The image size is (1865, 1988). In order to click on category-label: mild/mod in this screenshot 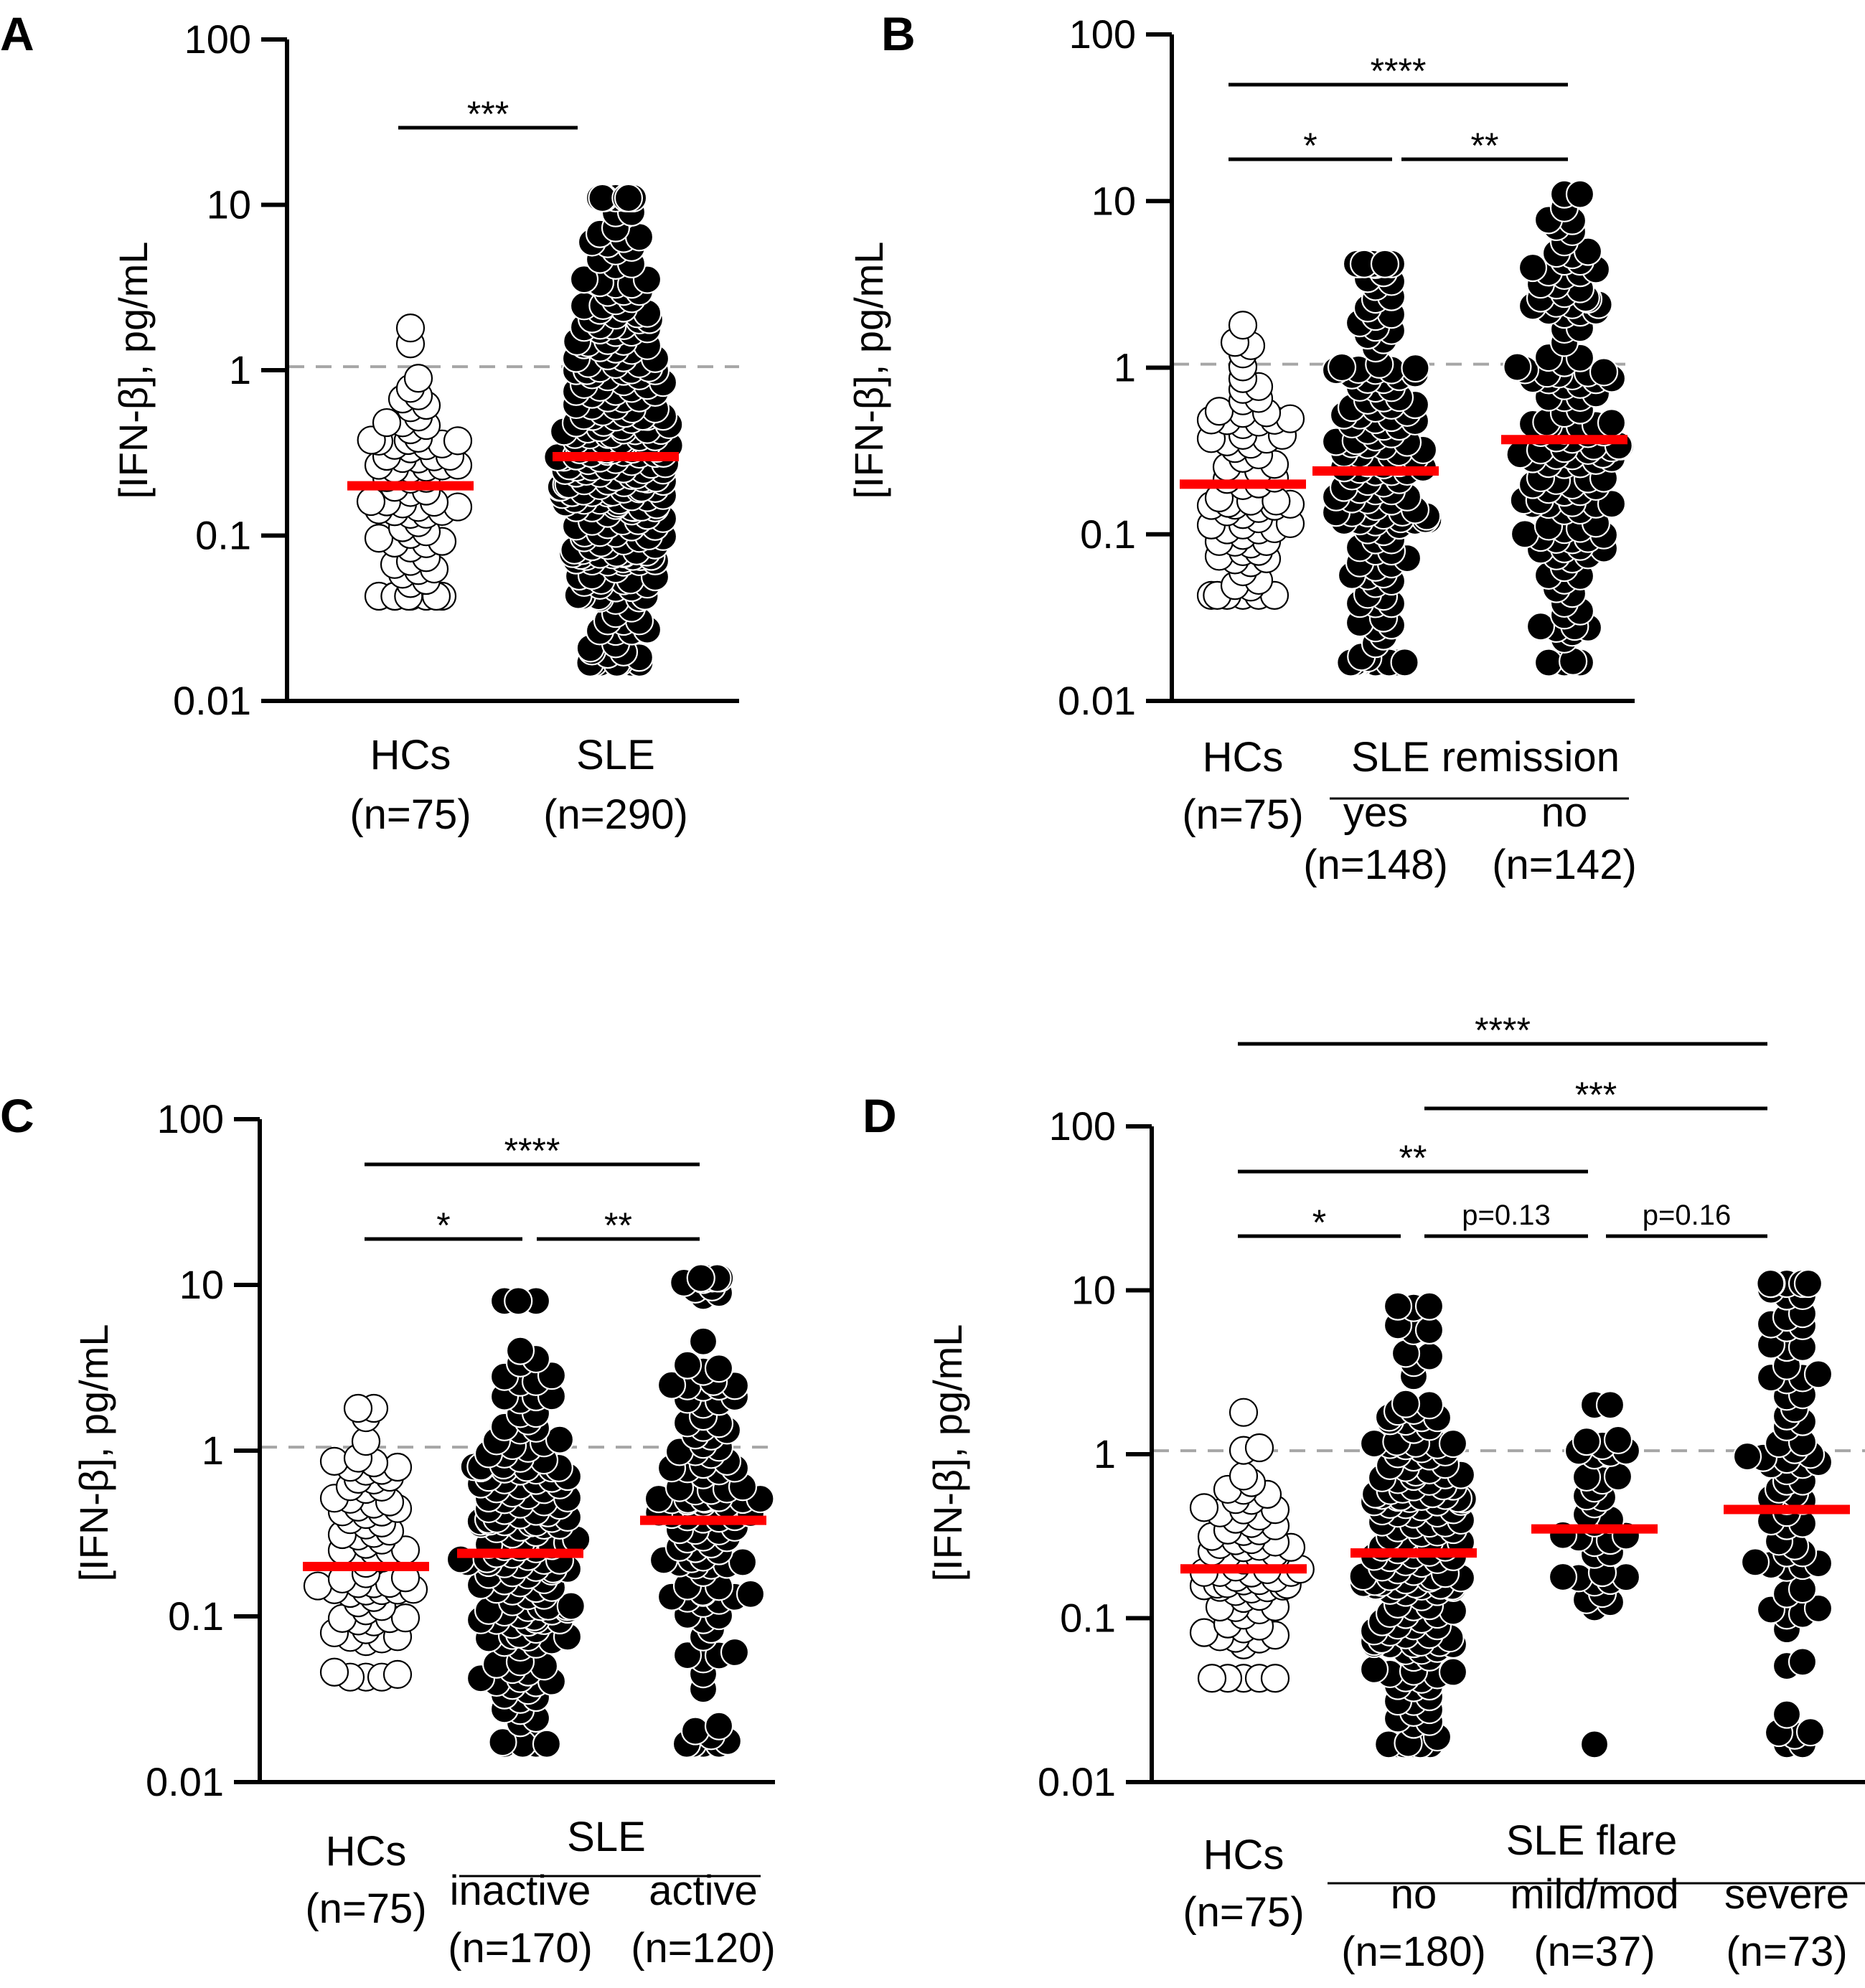, I will do `click(1594, 1894)`.